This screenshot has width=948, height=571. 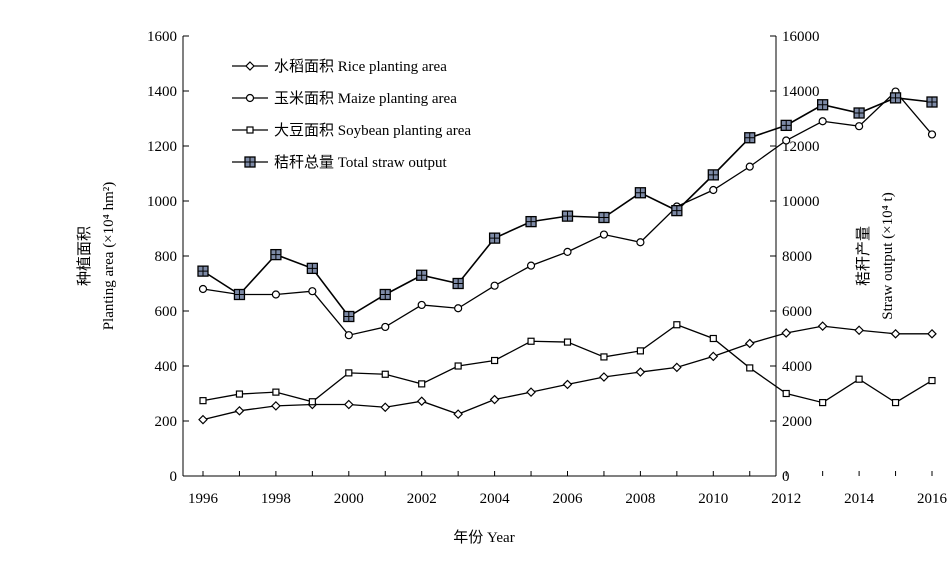 What do you see at coordinates (568, 499) in the screenshot?
I see `x-tick-label: 2006` at bounding box center [568, 499].